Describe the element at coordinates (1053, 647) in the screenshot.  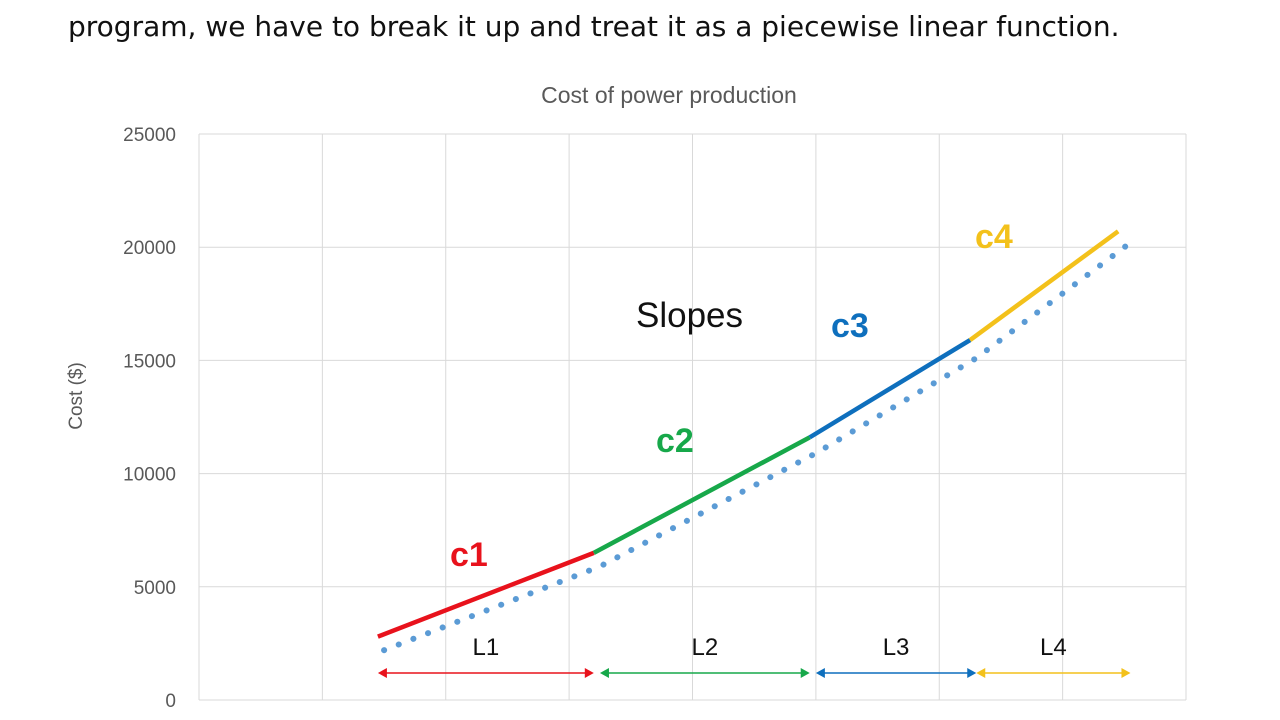
I see `range-label-L4: L4` at that location.